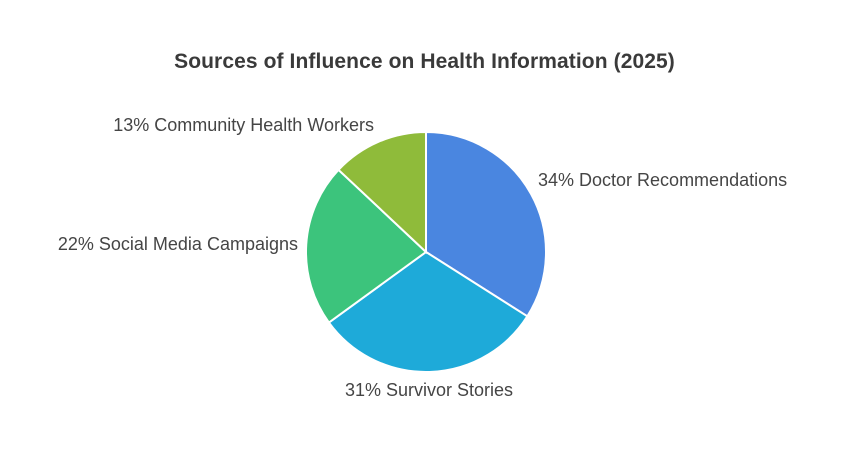 This screenshot has width=849, height=450. What do you see at coordinates (662, 180) in the screenshot?
I see `pie-label-doctor-recommendations: 34% Doctor Recommendations` at bounding box center [662, 180].